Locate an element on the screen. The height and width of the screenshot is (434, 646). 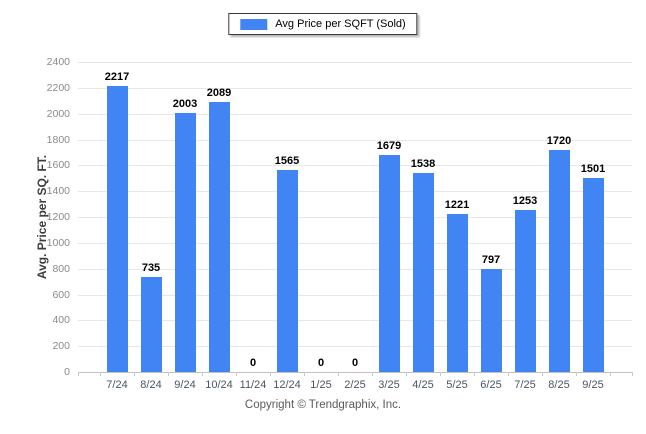
bar-value-label: 1253 is located at coordinates (525, 201).